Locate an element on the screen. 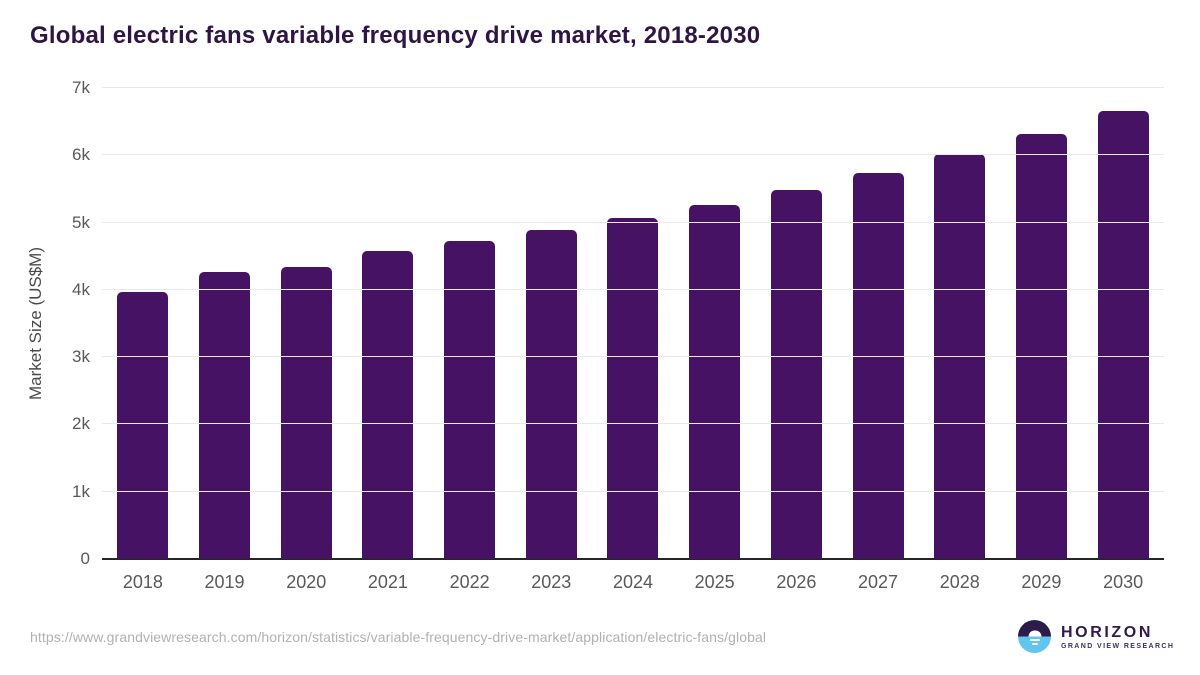 The image size is (1200, 675). bar-slot-2028 is located at coordinates (960, 323).